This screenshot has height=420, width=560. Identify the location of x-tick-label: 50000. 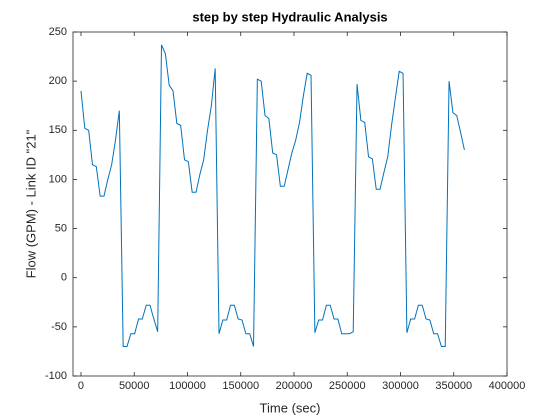
(134, 386).